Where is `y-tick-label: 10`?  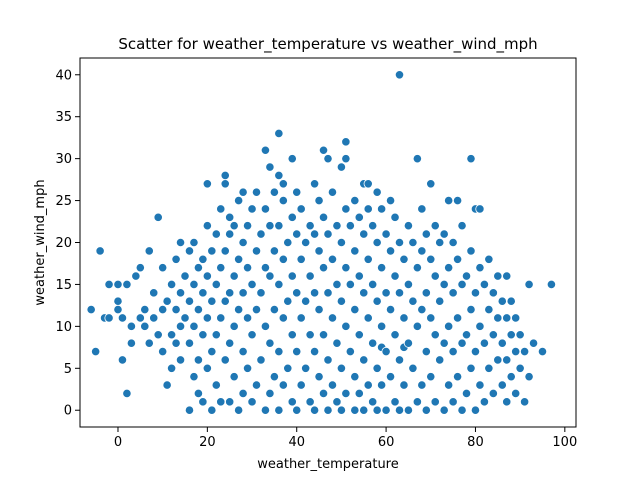 y-tick-label: 10 is located at coordinates (63, 327).